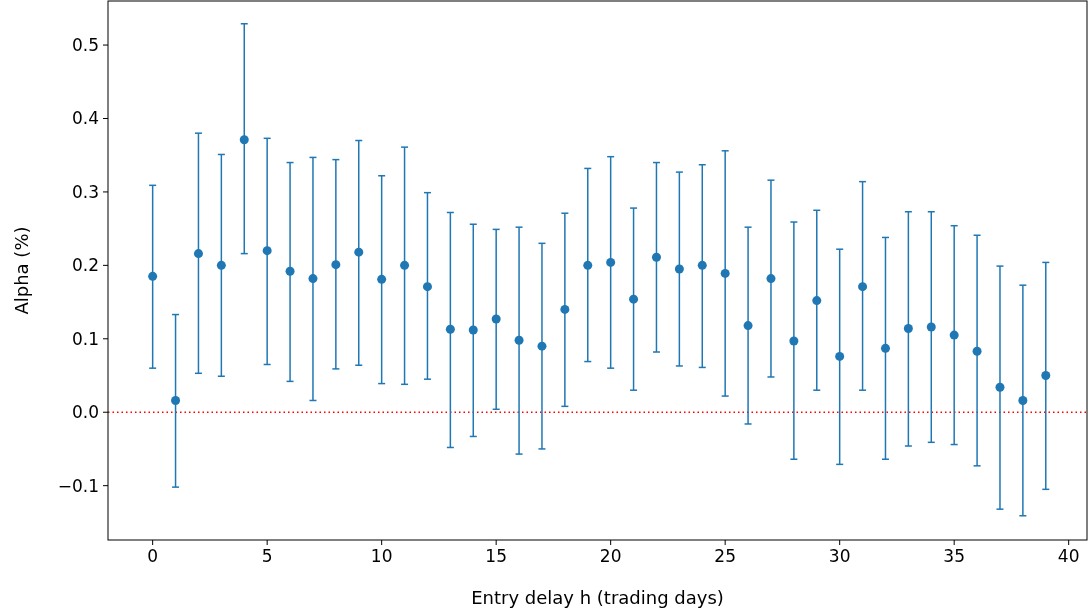 This screenshot has height=614, width=1088. What do you see at coordinates (85, 412) in the screenshot?
I see `y-tick-label: 0.0` at bounding box center [85, 412].